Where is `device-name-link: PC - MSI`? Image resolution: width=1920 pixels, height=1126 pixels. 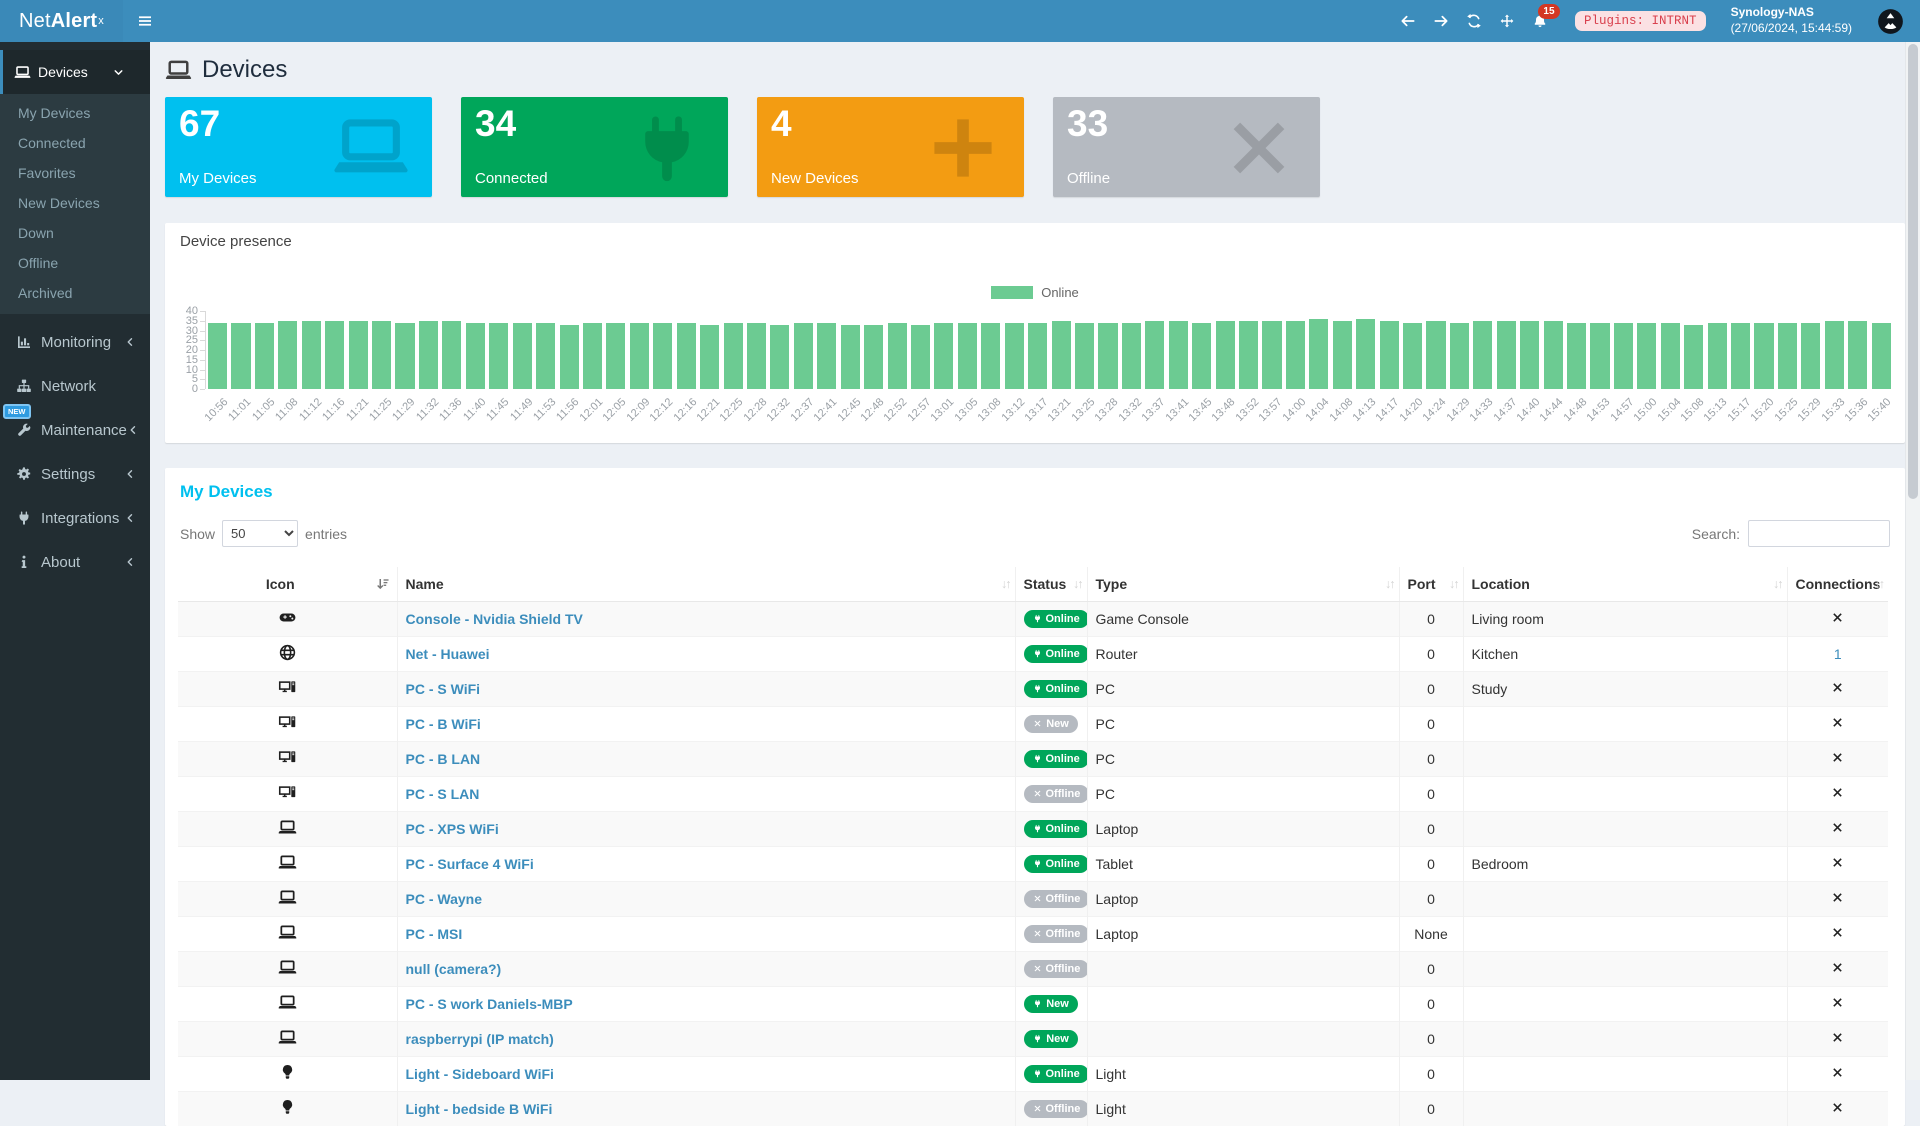
device-name-link: PC - MSI is located at coordinates (434, 934).